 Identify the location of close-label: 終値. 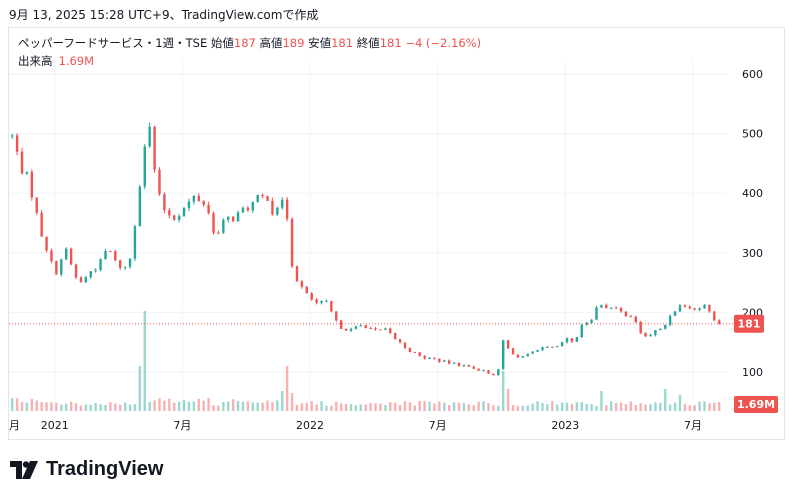
(368, 43).